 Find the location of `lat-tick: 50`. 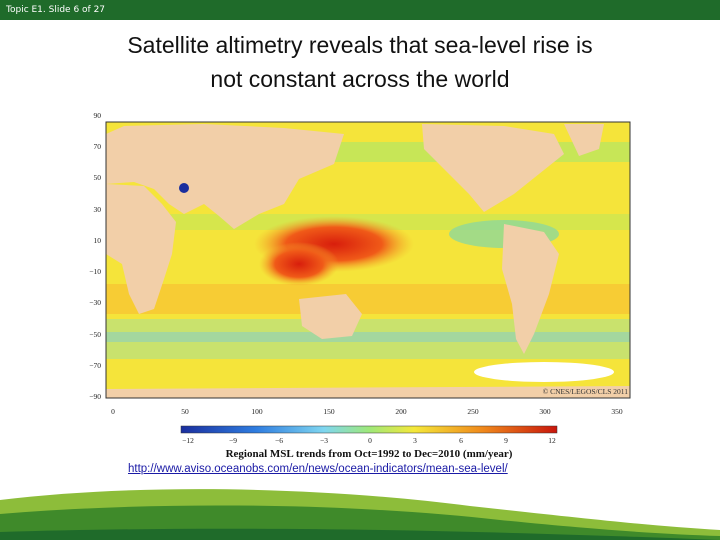

lat-tick: 50 is located at coordinates (98, 177).